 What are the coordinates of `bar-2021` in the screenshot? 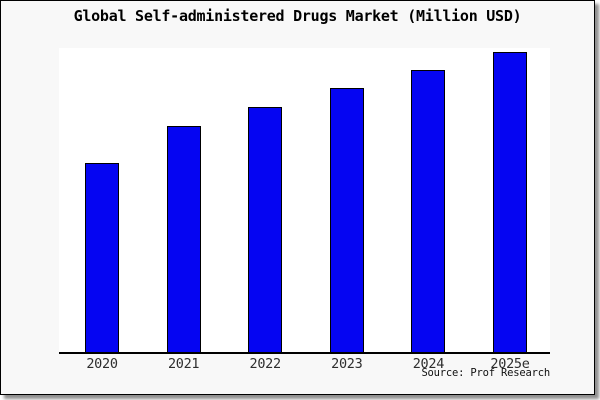 It's located at (183, 239).